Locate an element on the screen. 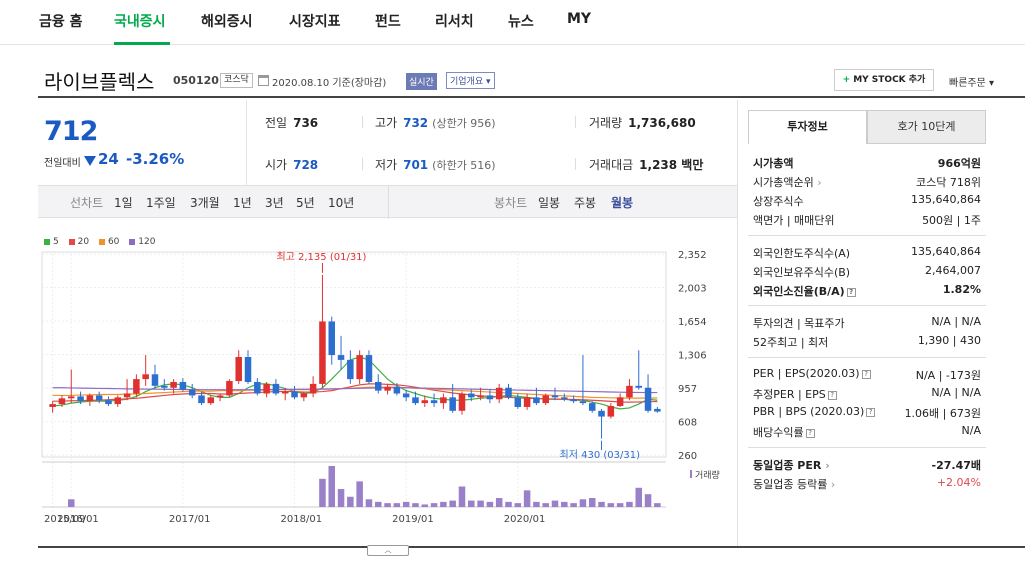  tab-orderbook-10: 호가 10단계 is located at coordinates (926, 127).